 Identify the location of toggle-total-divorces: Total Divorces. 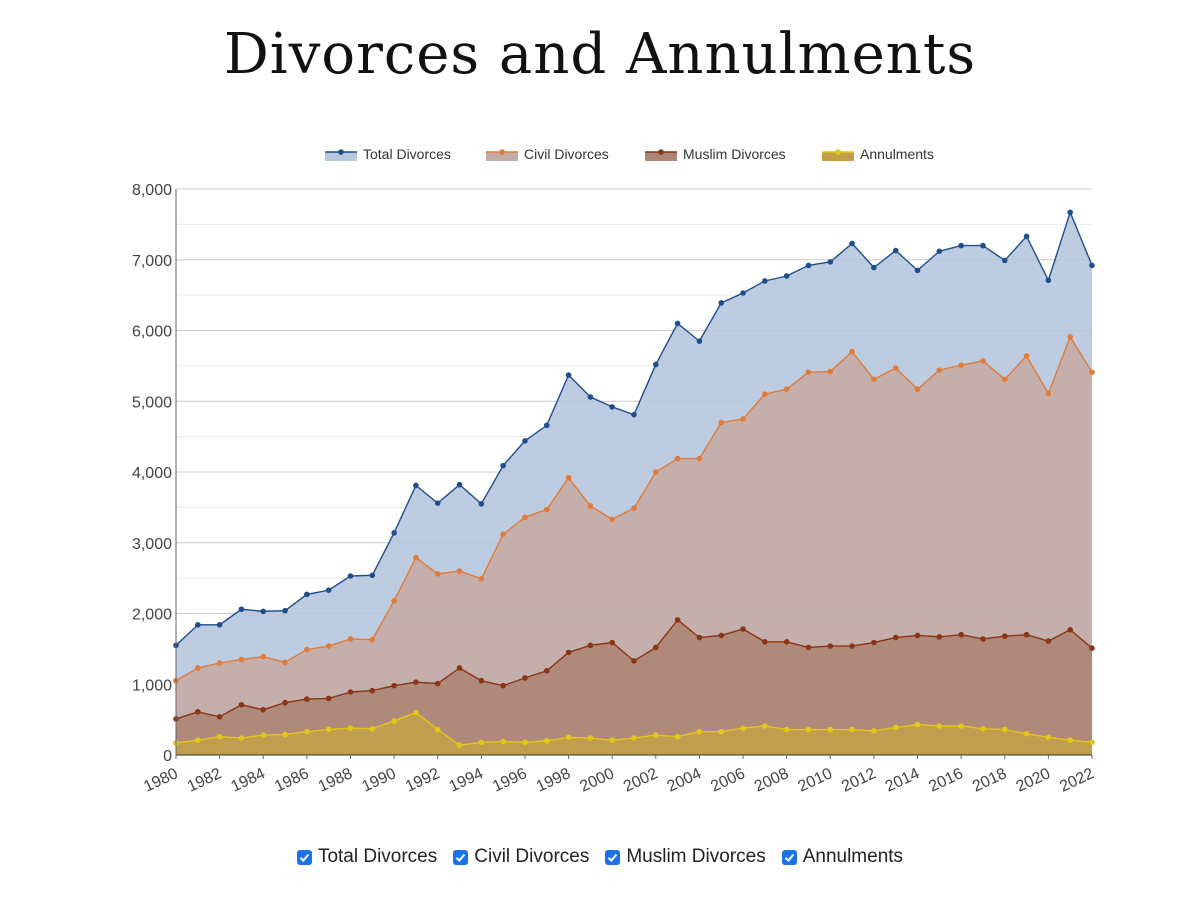
(366, 857).